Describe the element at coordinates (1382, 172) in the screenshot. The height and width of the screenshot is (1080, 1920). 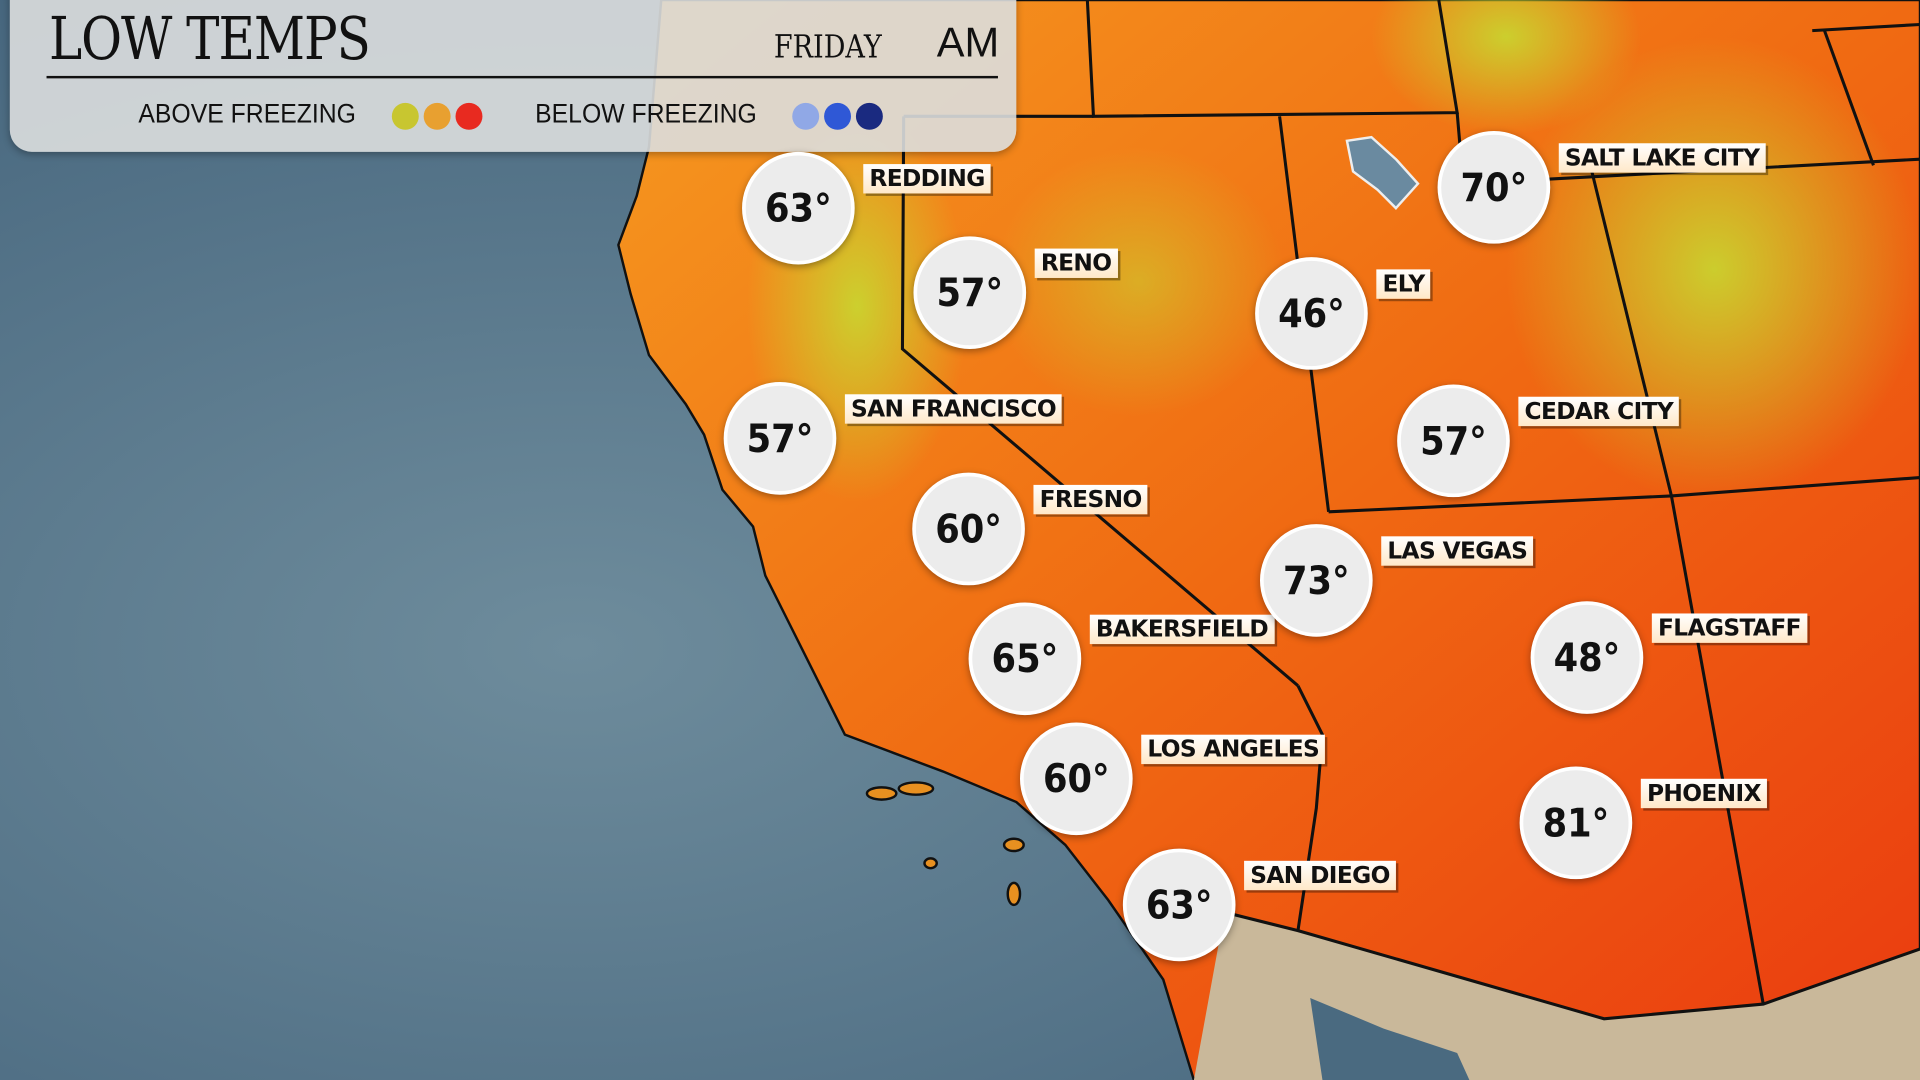
I see `great-salt-lake` at that location.